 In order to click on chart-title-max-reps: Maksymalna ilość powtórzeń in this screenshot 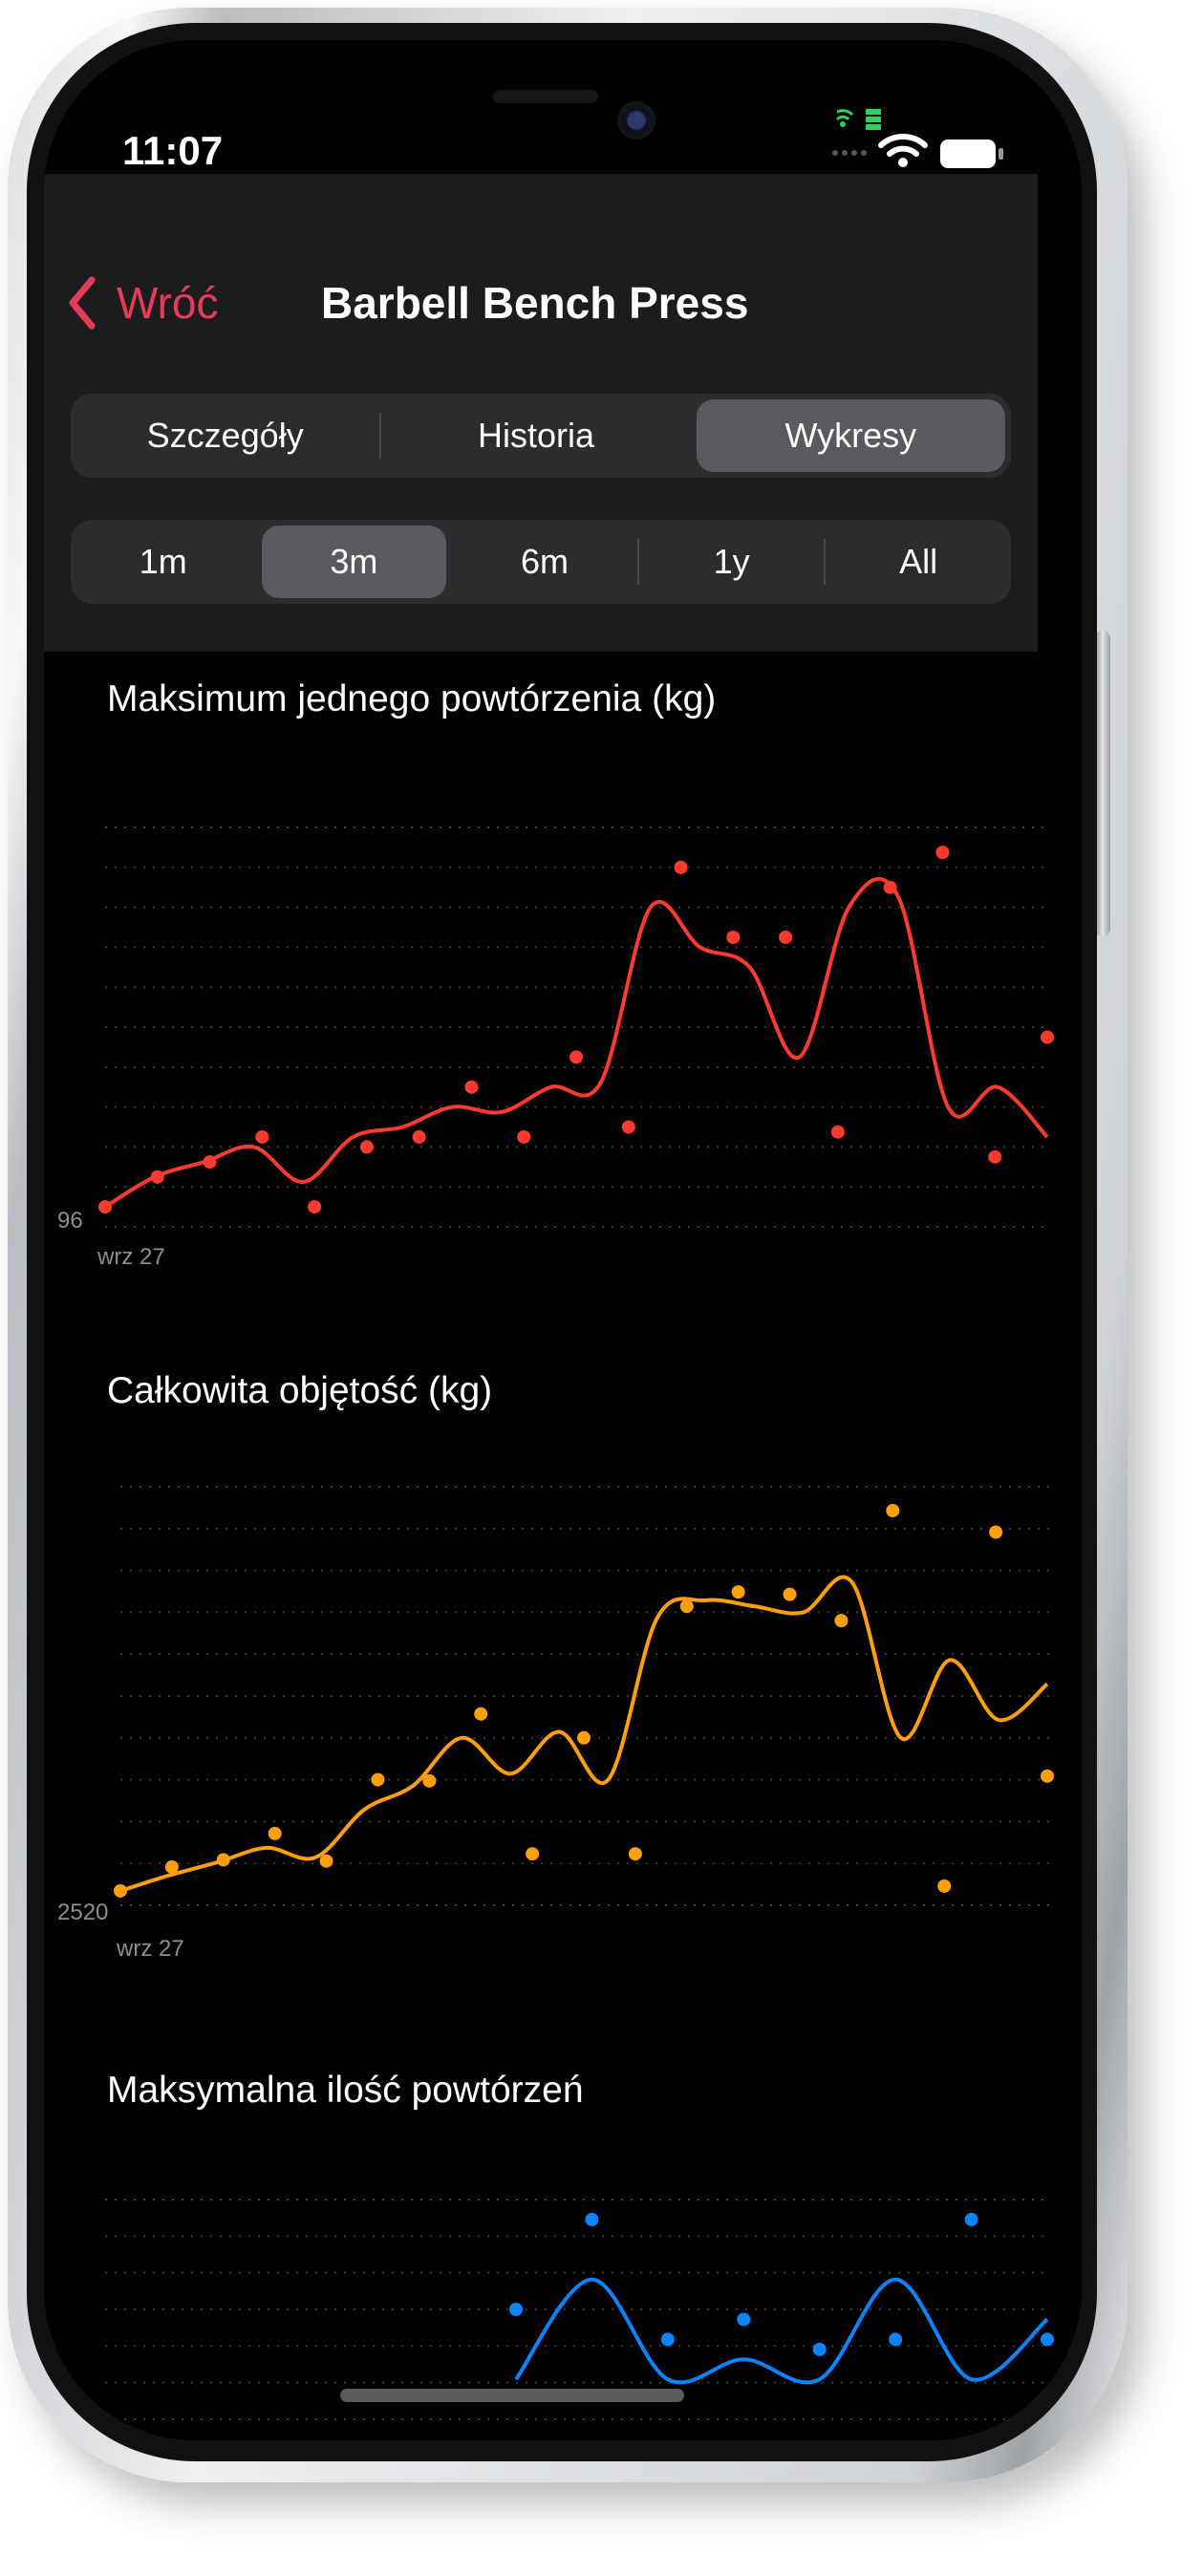, I will do `click(345, 2090)`.